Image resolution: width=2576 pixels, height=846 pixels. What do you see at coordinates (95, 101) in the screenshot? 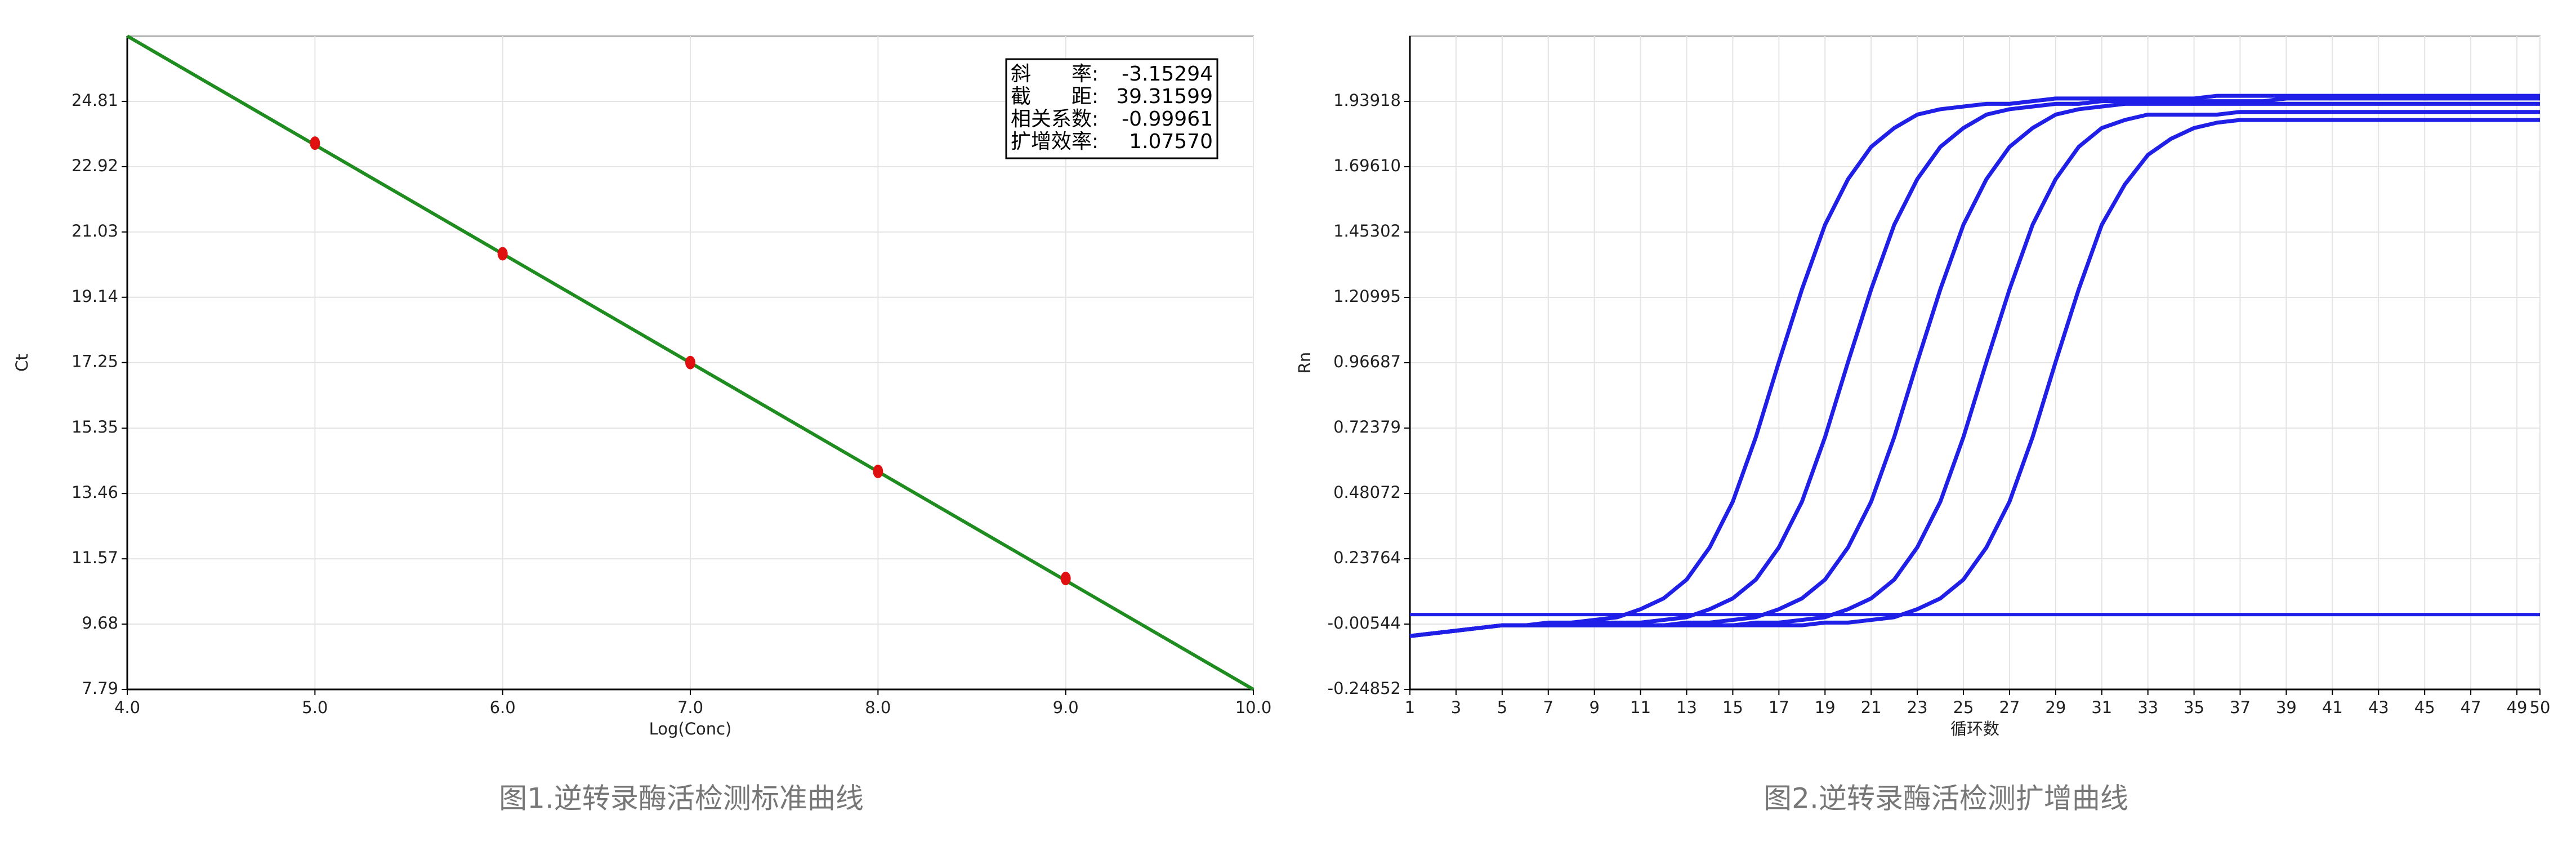
I see `y-tick-label: 24.81` at bounding box center [95, 101].